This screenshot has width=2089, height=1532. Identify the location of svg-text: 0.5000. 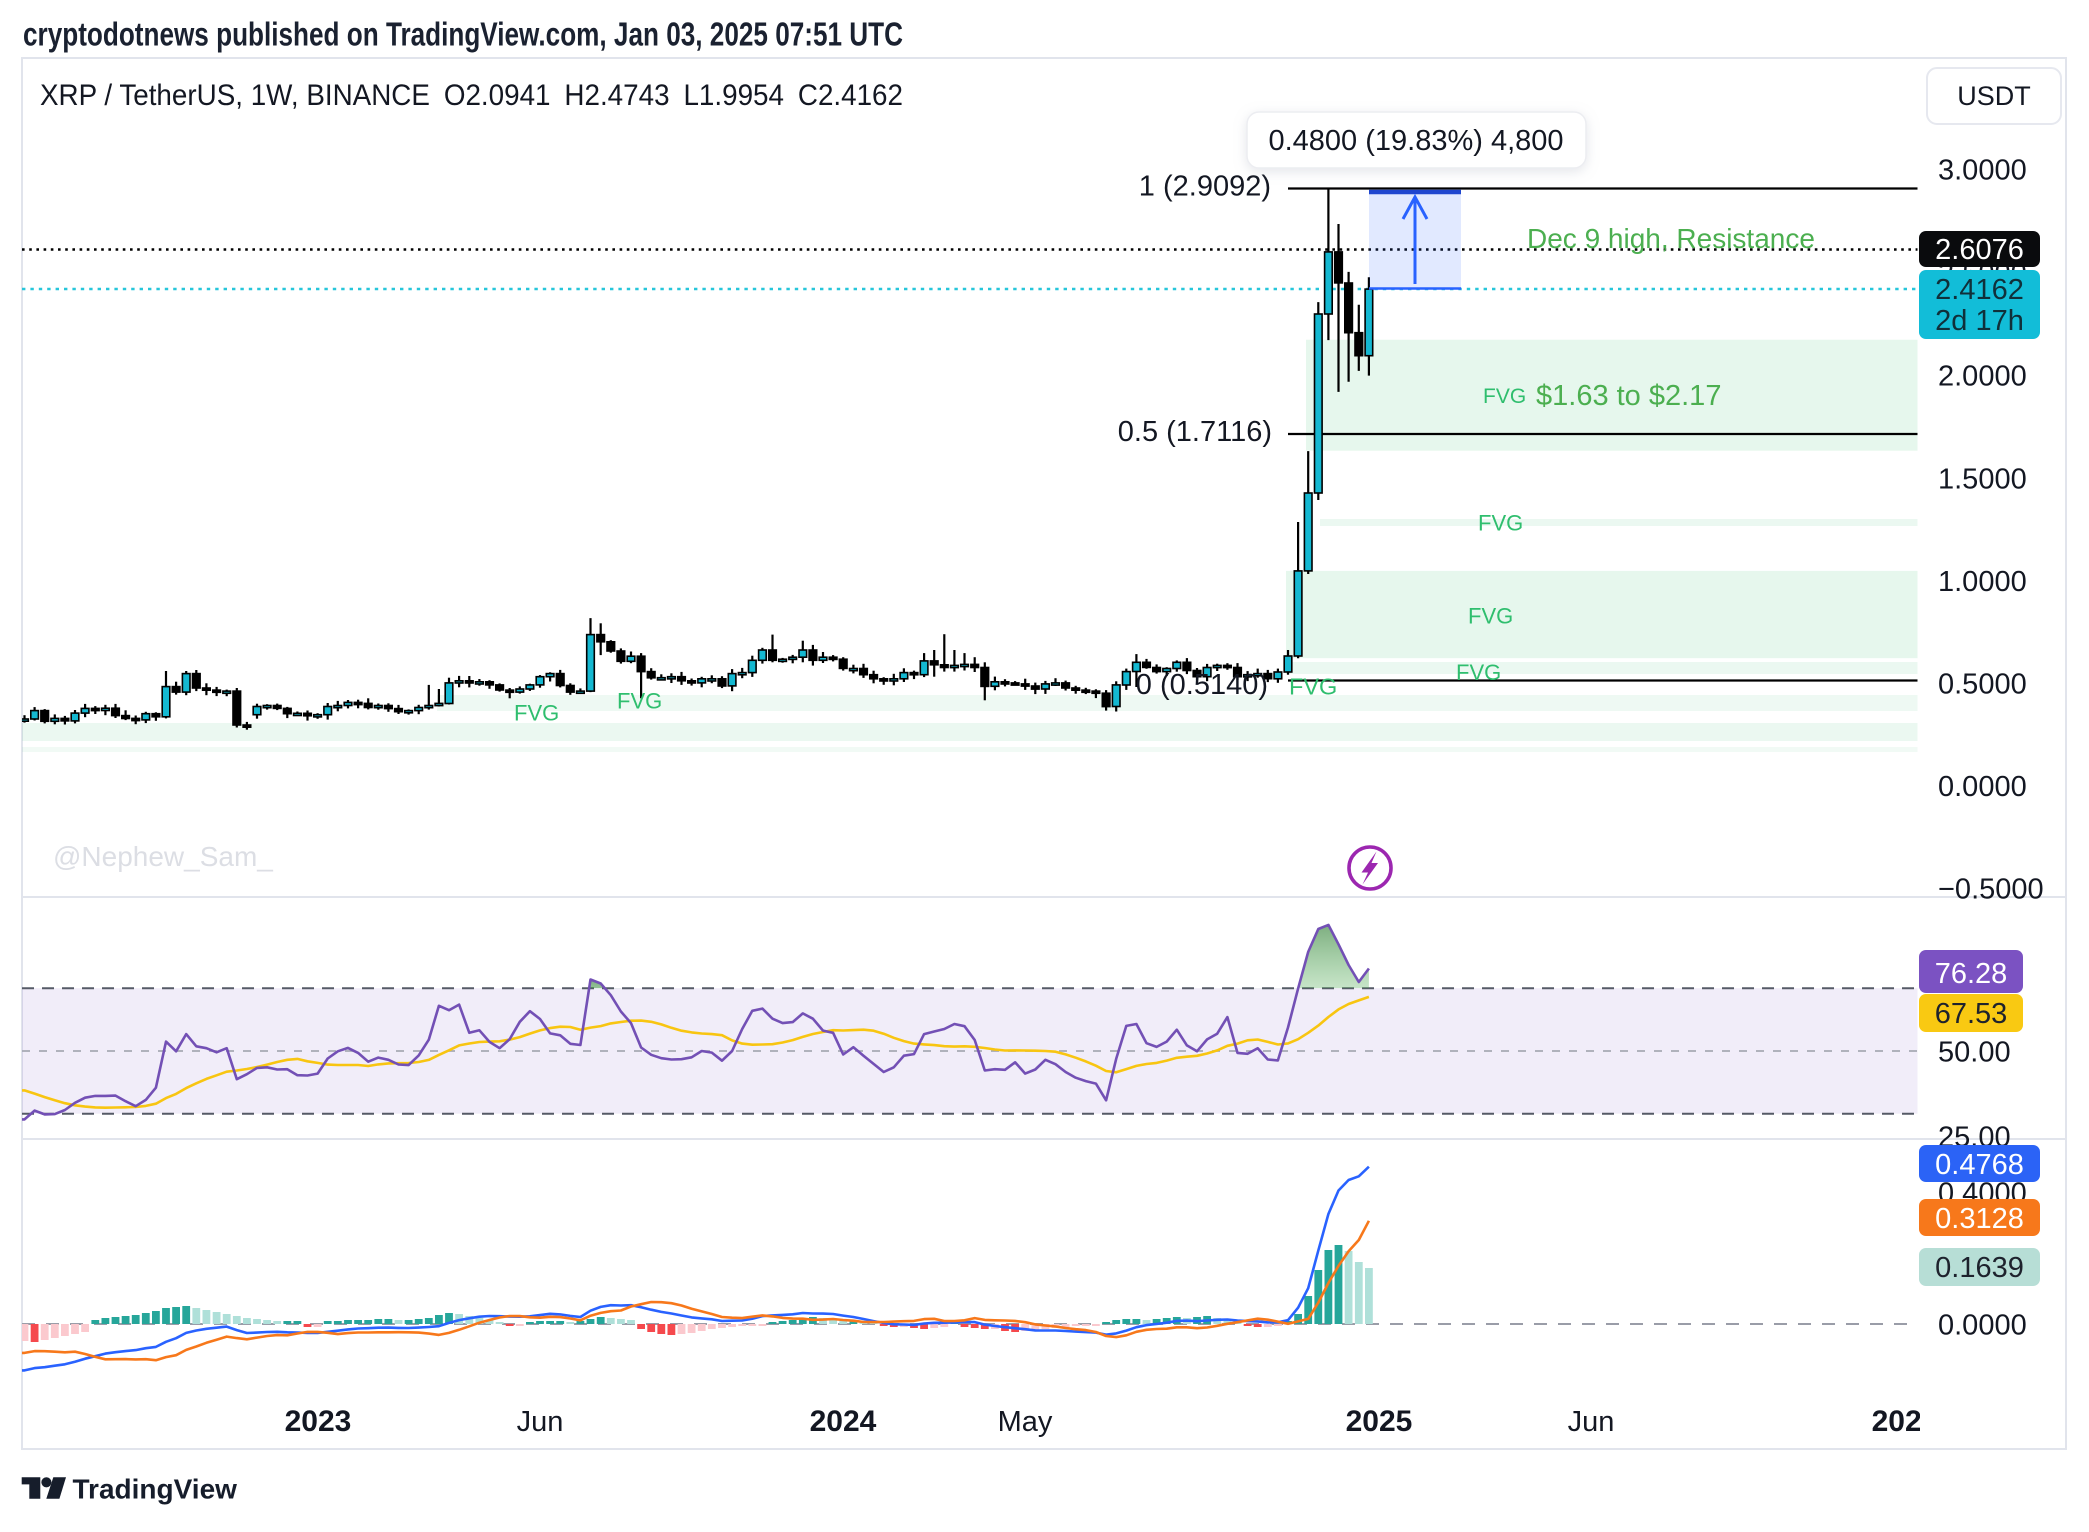
(1982, 685).